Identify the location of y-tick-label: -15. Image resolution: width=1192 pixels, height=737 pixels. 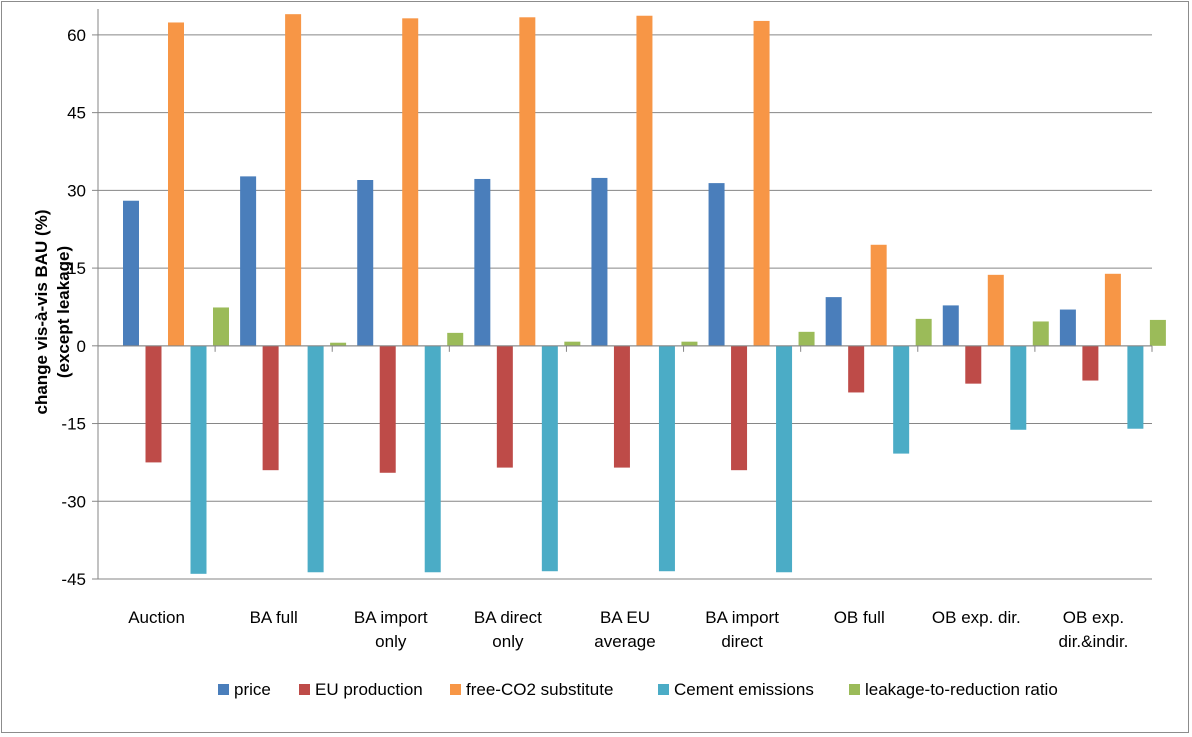
(73, 424).